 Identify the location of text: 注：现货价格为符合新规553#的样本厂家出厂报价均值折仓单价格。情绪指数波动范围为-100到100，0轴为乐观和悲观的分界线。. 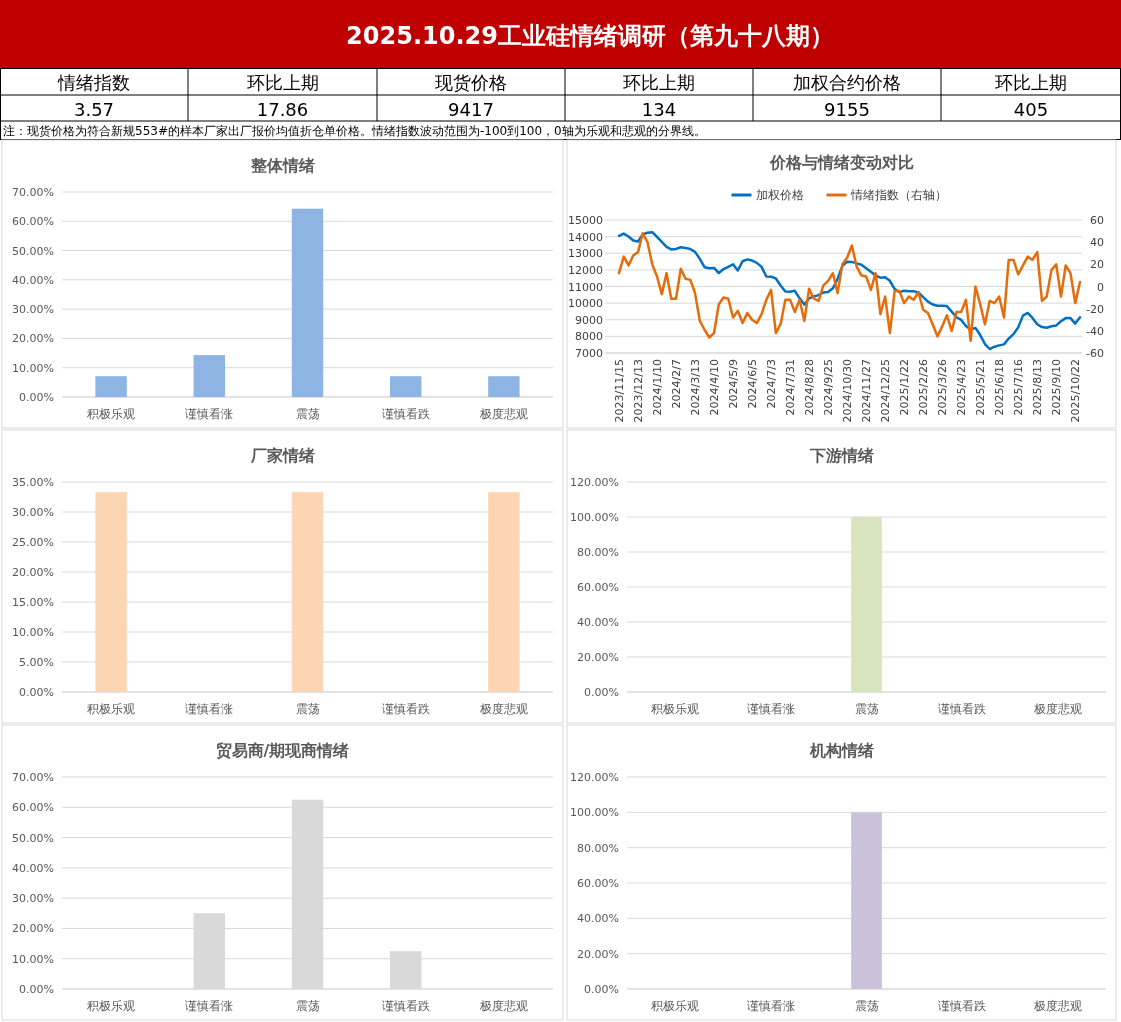
(354, 131).